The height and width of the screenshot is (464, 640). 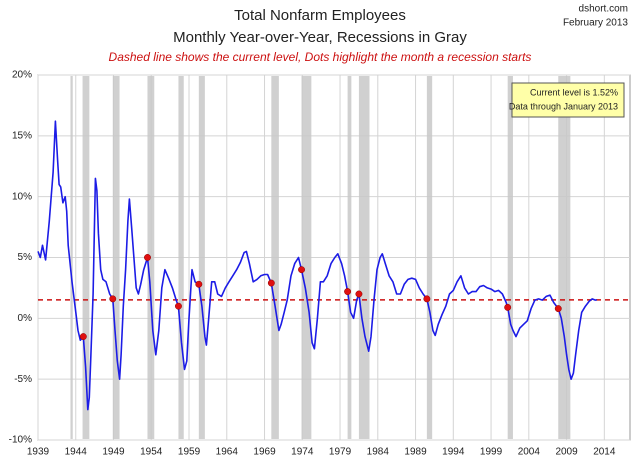 What do you see at coordinates (340, 452) in the screenshot?
I see `x-tick-label: 1979` at bounding box center [340, 452].